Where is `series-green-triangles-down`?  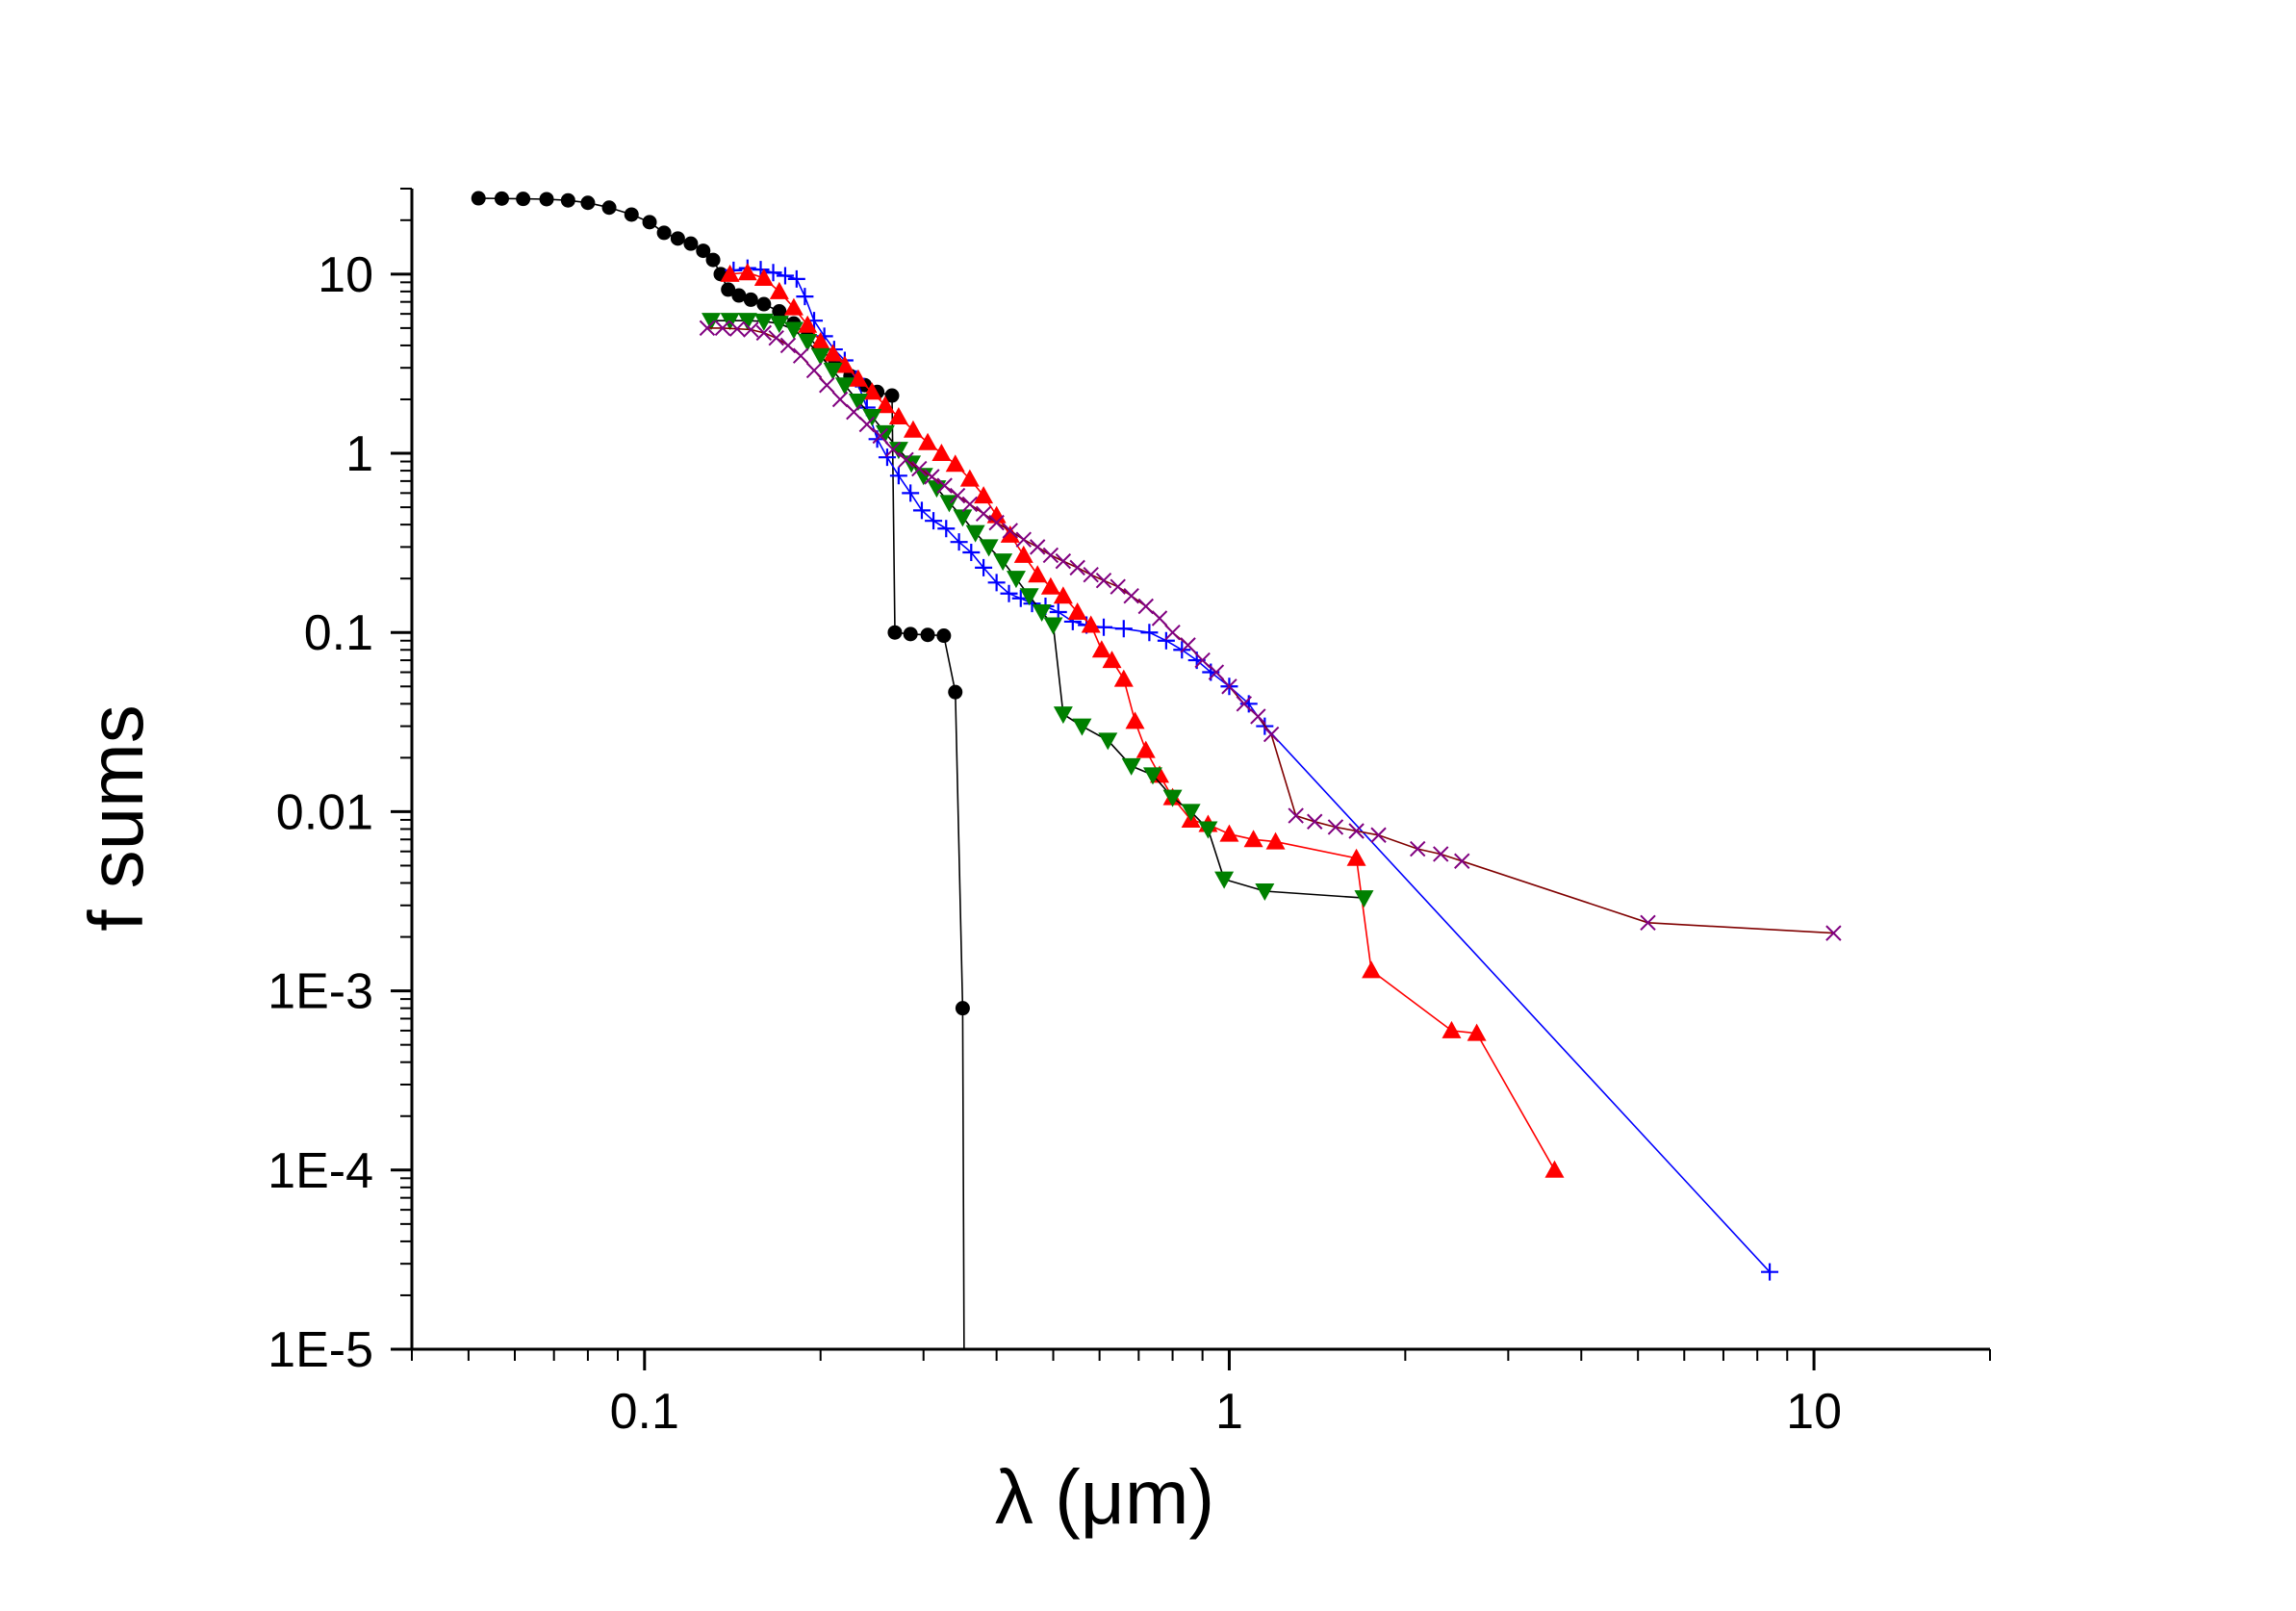 series-green-triangles-down is located at coordinates (1038, 610).